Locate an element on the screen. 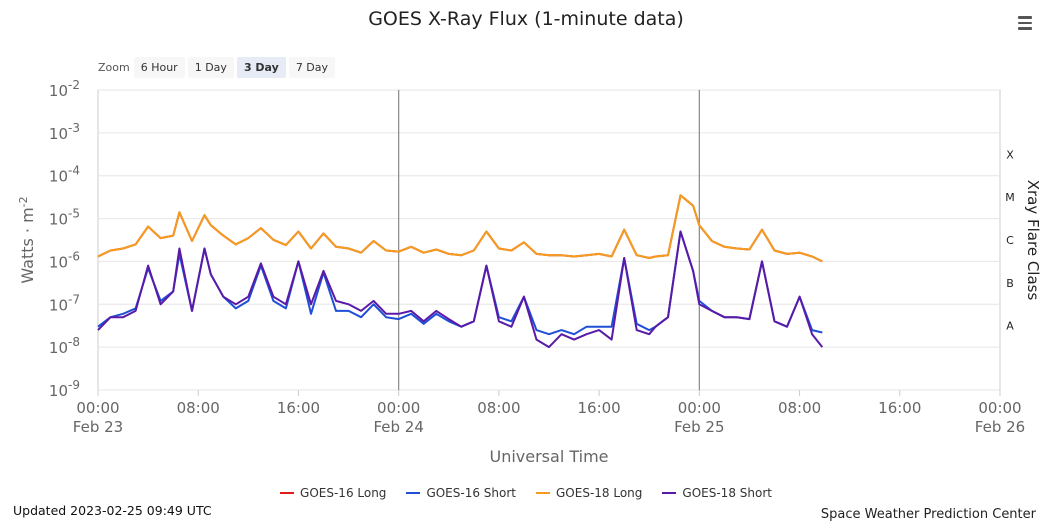 The height and width of the screenshot is (532, 1052). y-tick-exponent: -7 is located at coordinates (74, 299).